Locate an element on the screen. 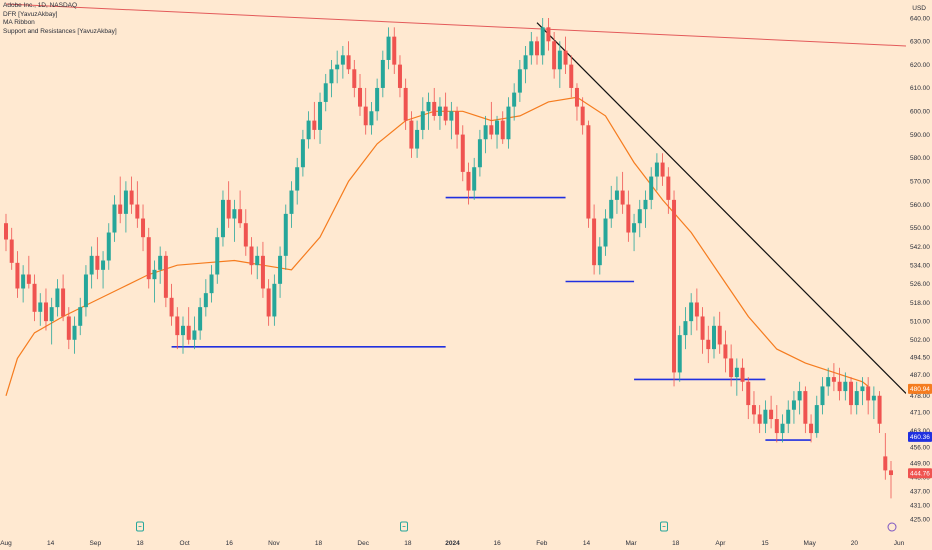  y-tick-label-22: 449.00 is located at coordinates (920, 464).